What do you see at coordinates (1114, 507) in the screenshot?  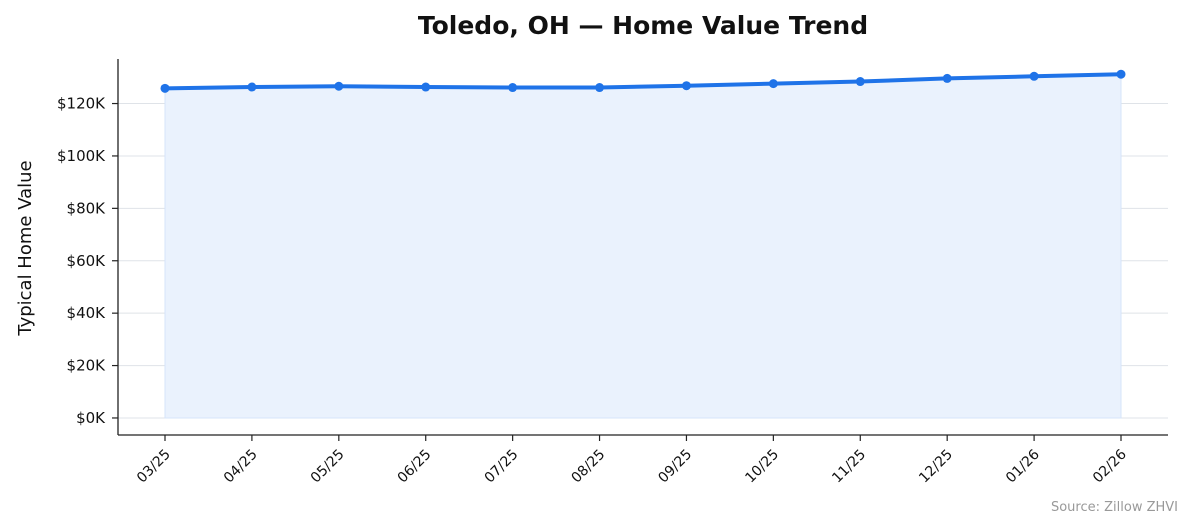 I see `source-note: Source: Zillow ZHVI` at bounding box center [1114, 507].